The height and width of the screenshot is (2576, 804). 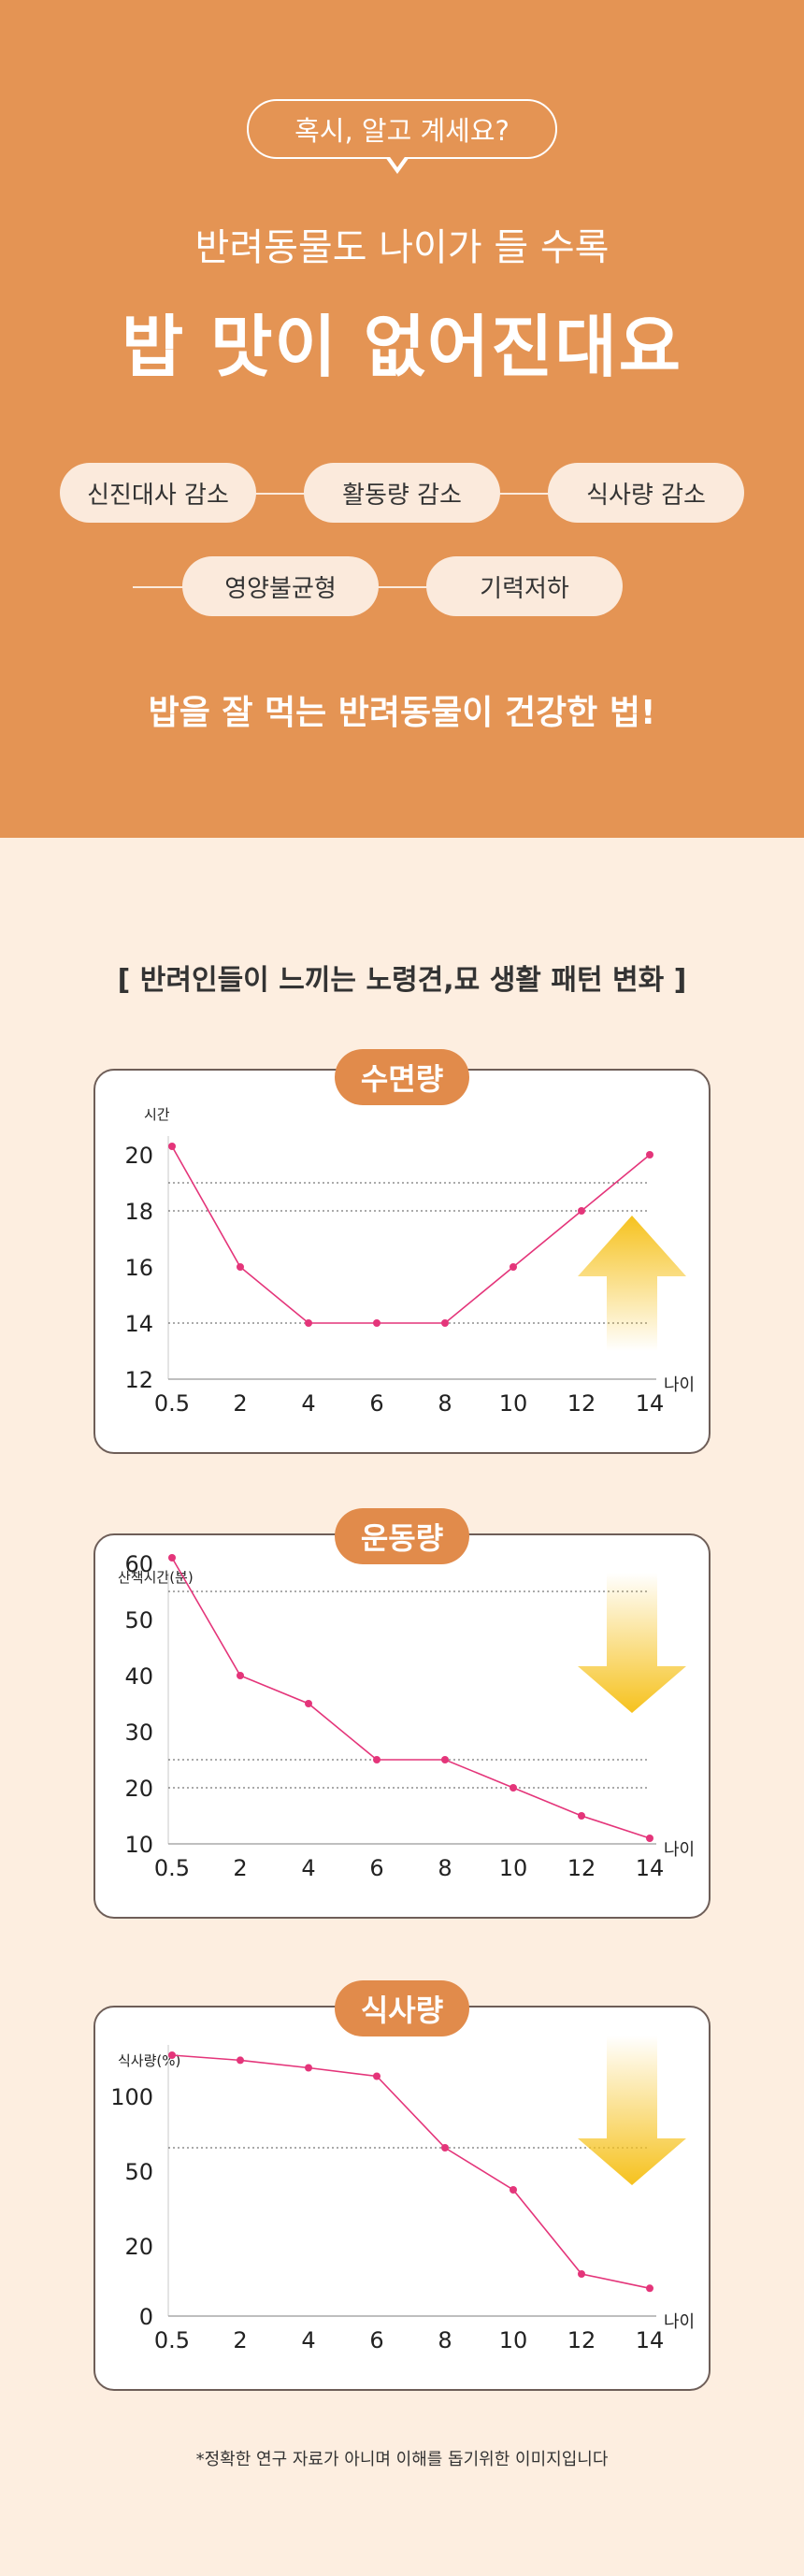 I want to click on y-axis-label: 산책시간(분), so click(x=156, y=1577).